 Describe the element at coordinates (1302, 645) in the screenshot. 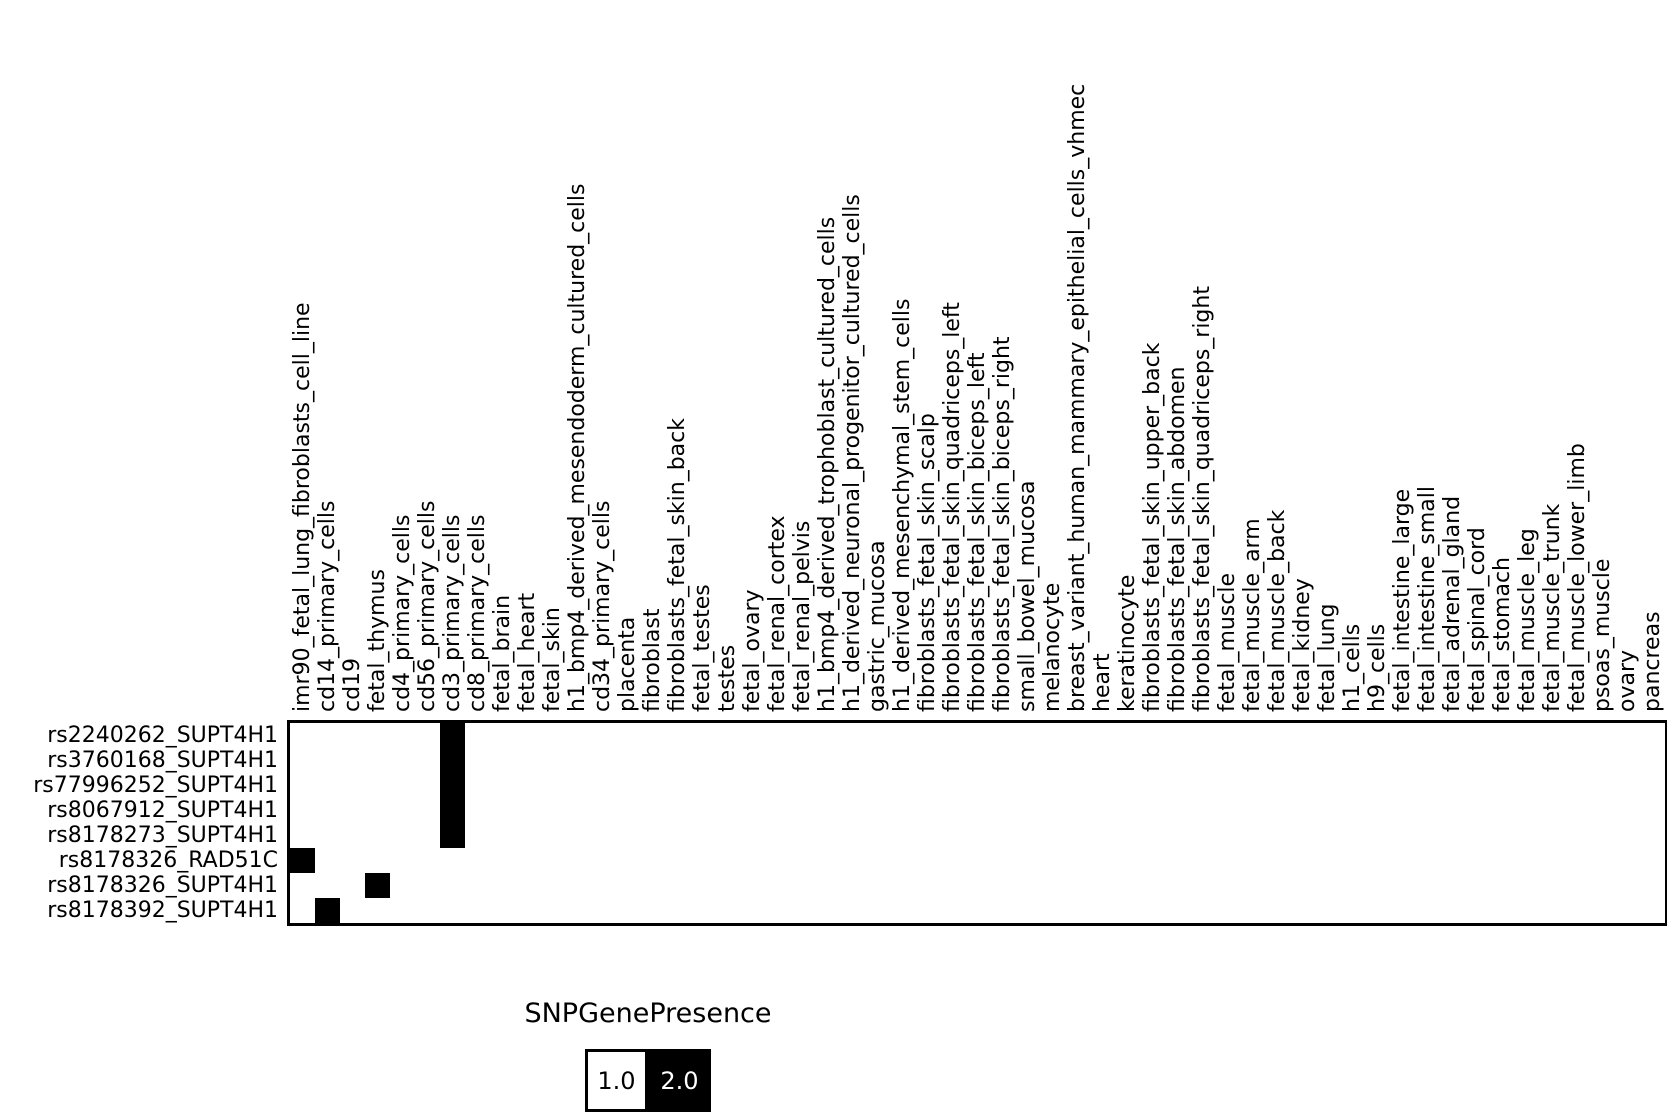

I see `column-label: fetal_kidney` at that location.